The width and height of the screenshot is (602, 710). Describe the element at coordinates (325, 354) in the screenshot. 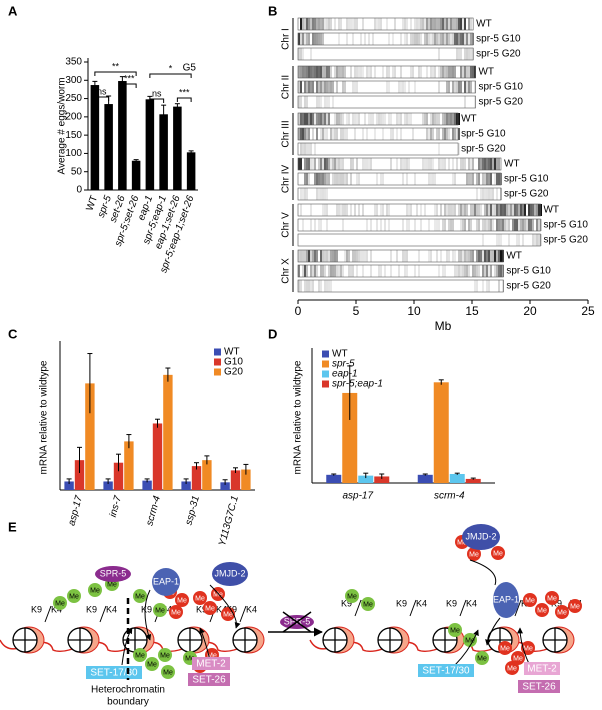

I see `legend-swatch` at that location.